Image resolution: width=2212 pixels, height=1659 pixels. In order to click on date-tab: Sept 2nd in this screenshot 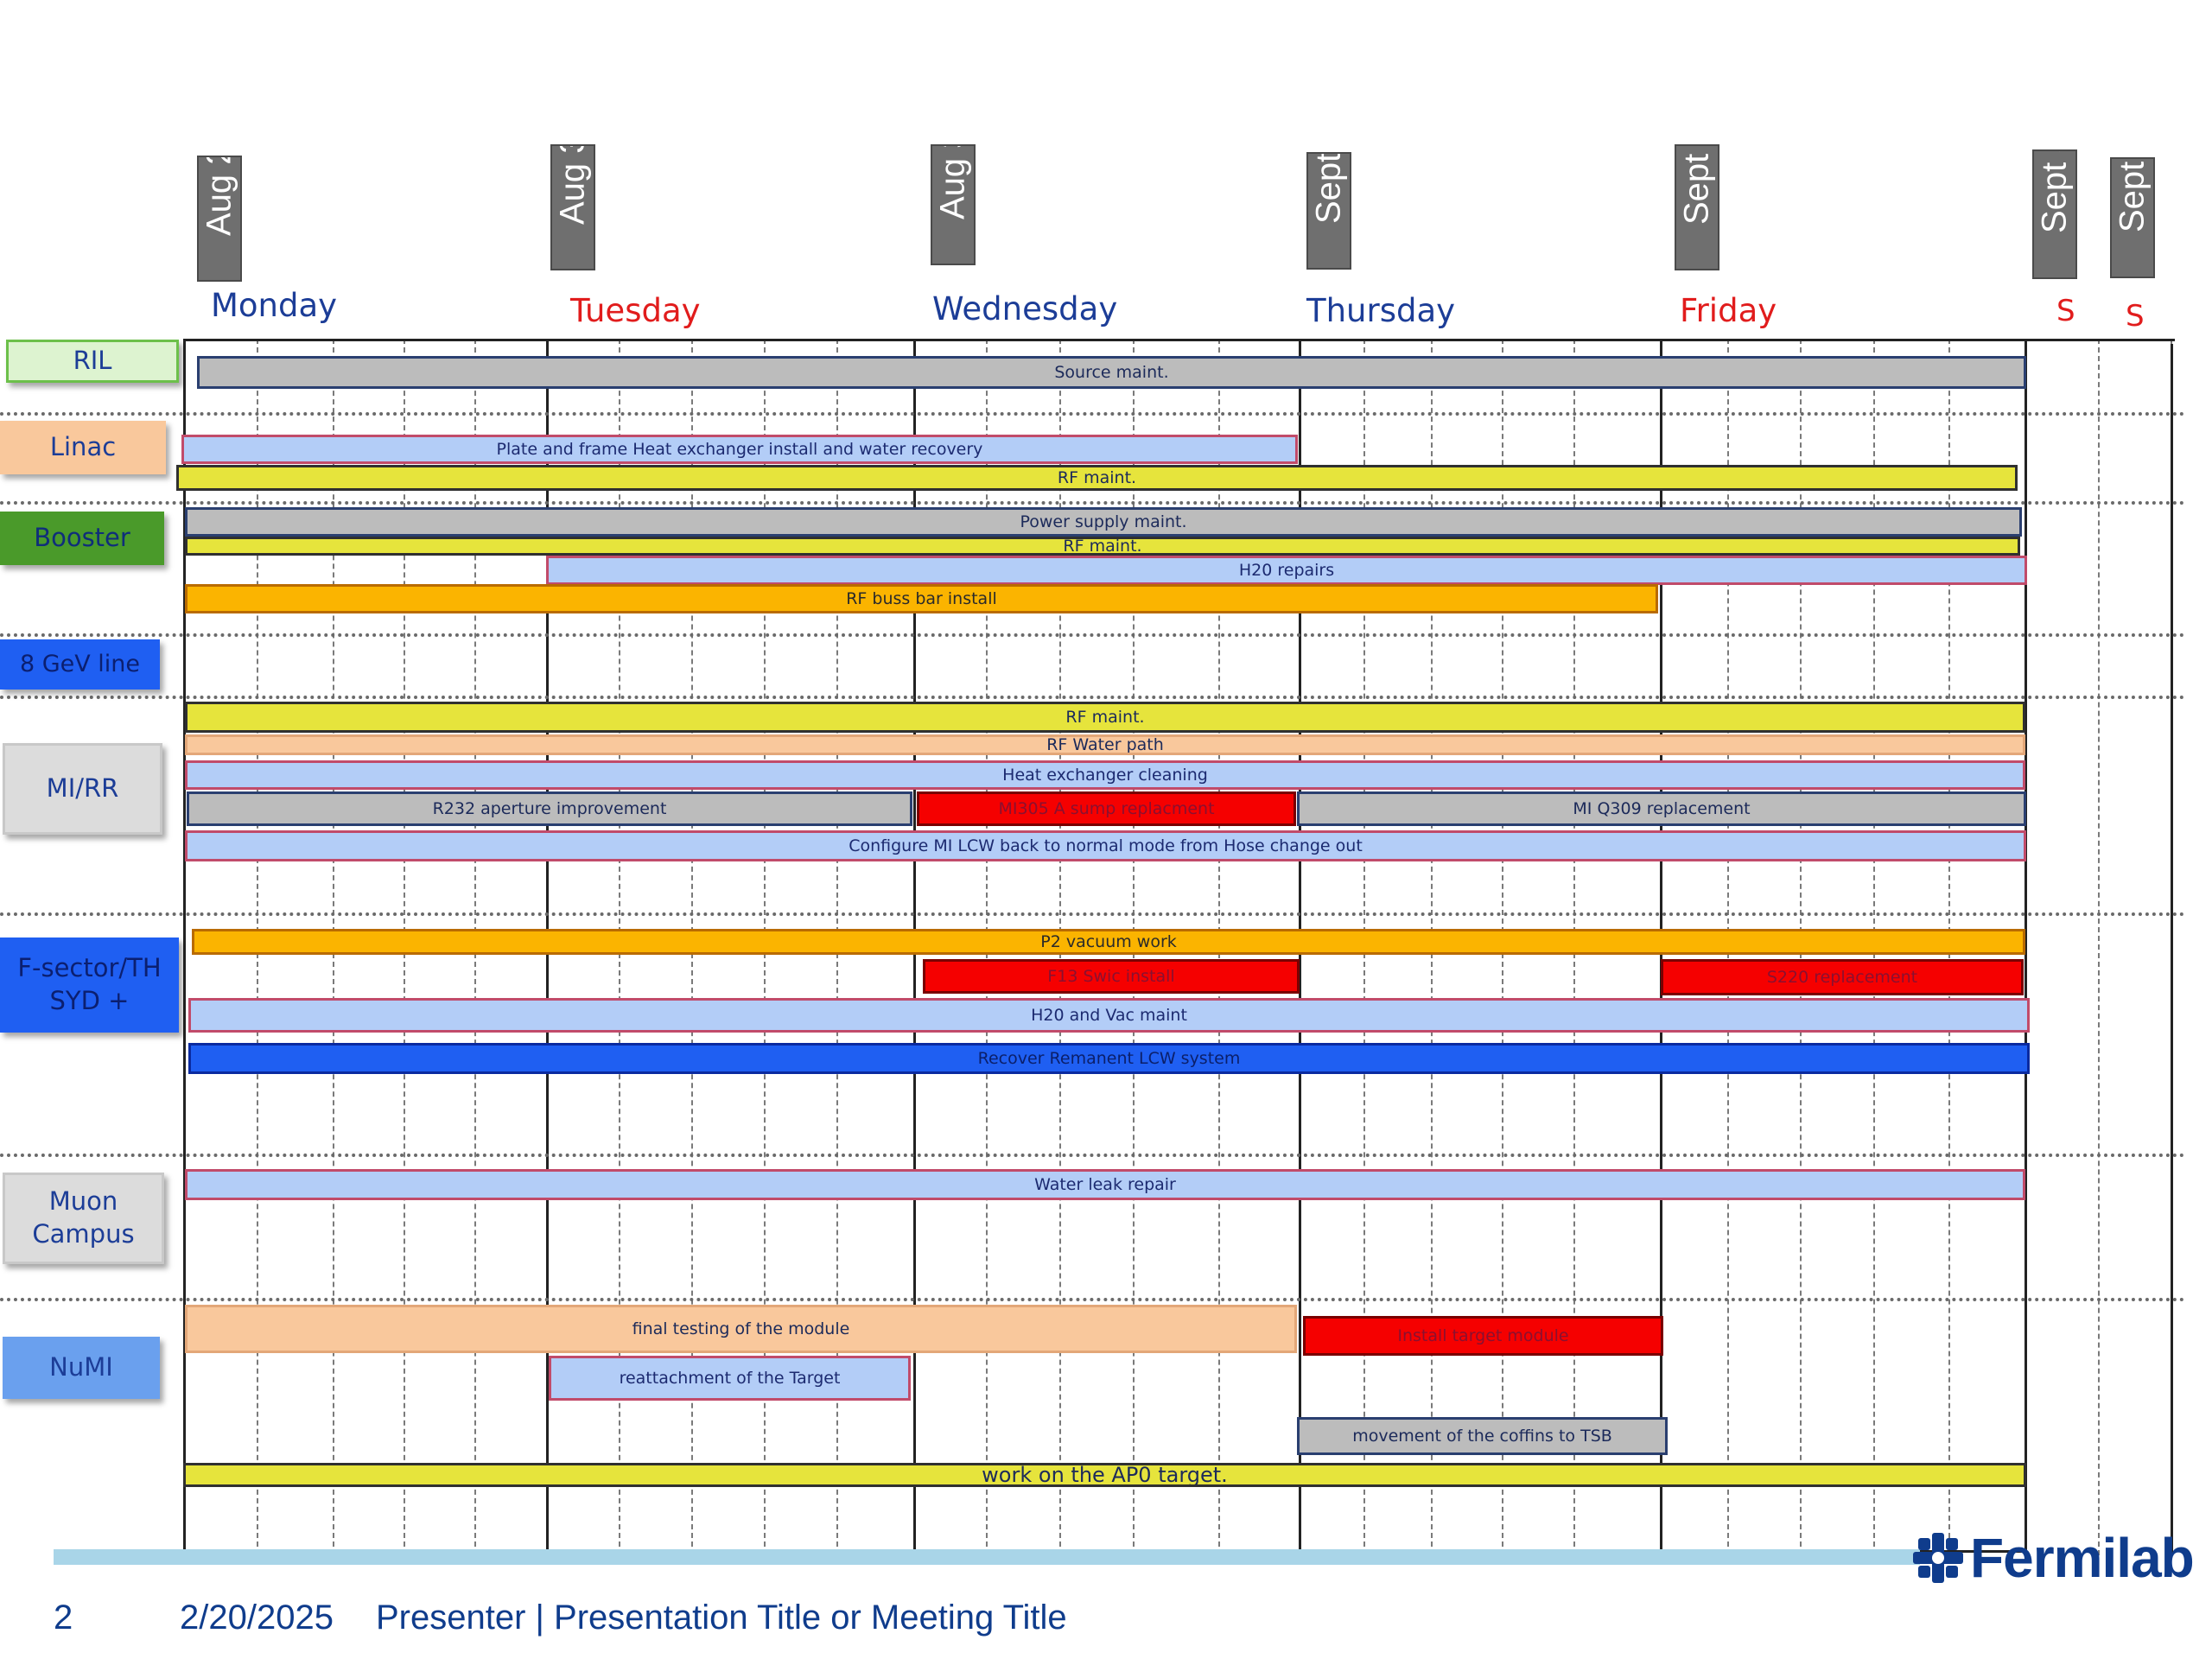, I will do `click(1697, 207)`.